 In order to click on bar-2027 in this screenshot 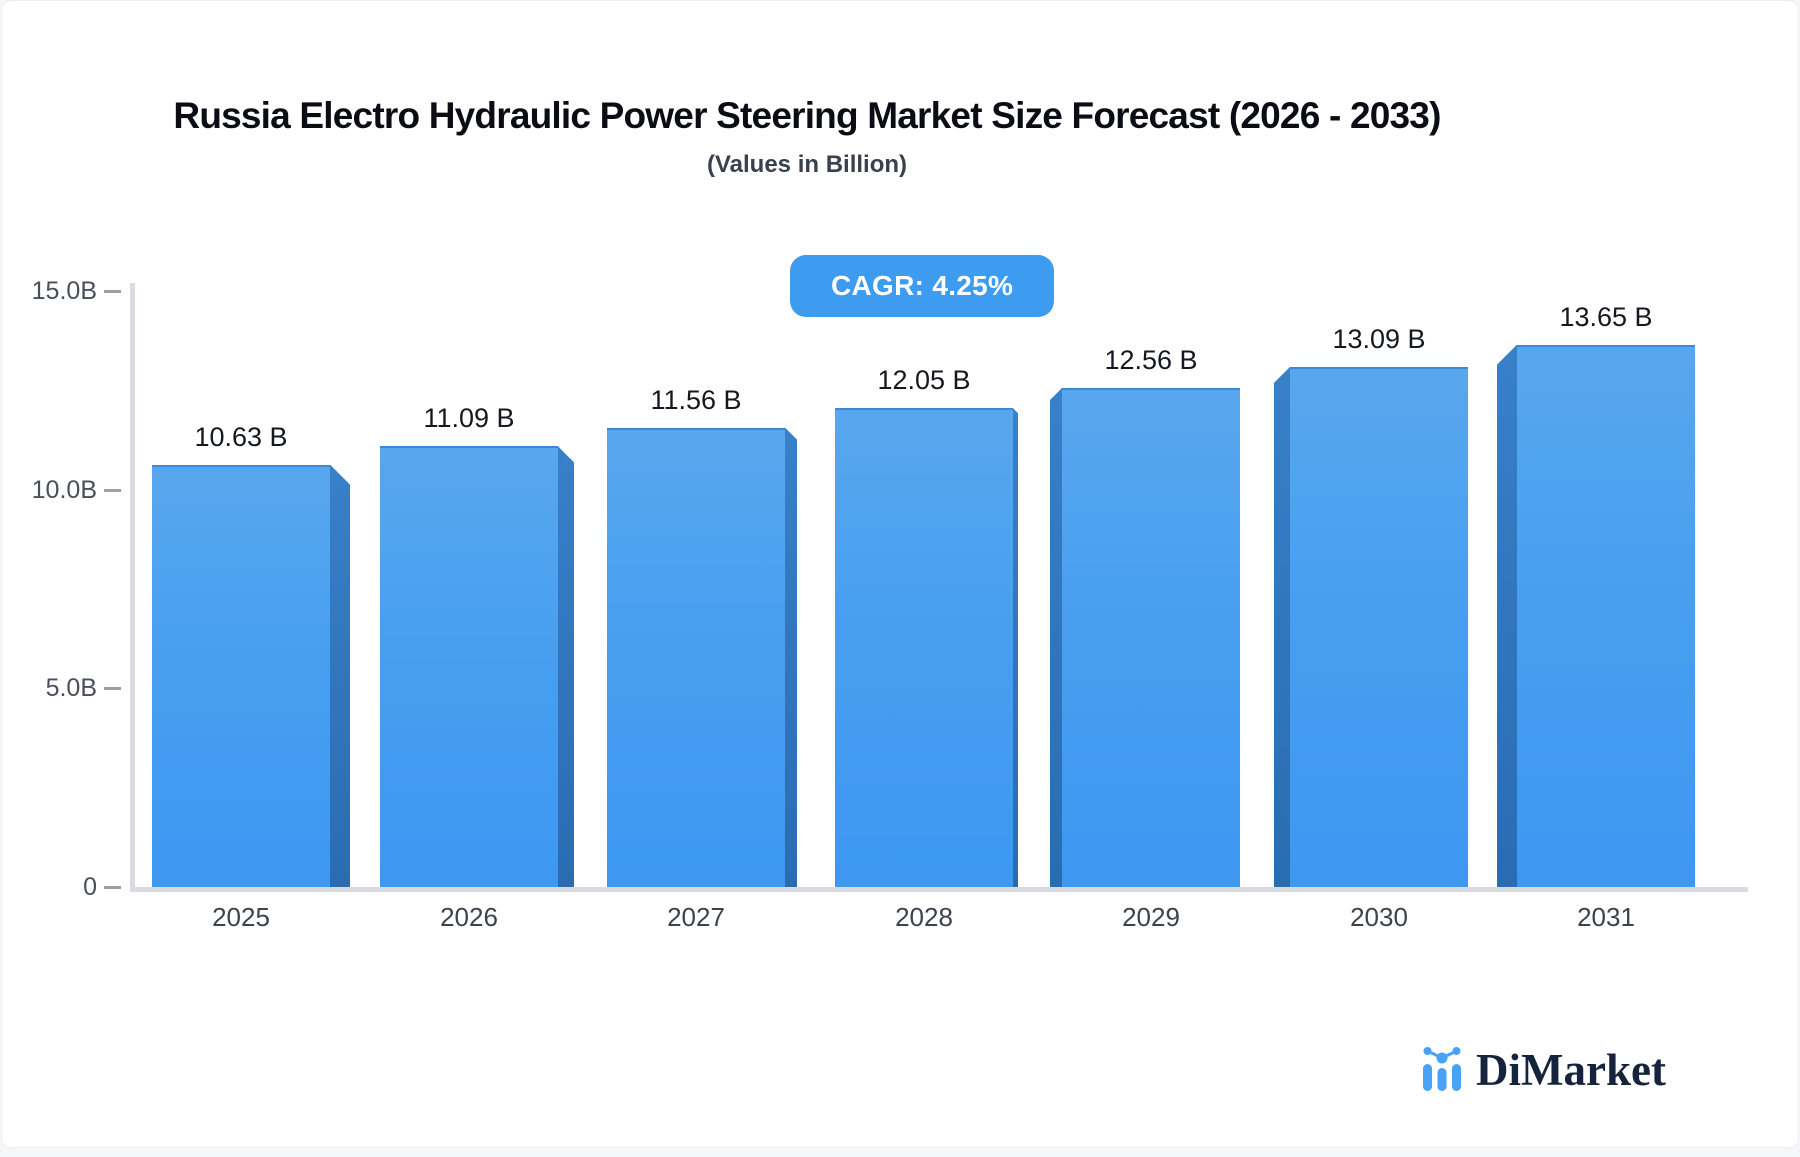, I will do `click(696, 657)`.